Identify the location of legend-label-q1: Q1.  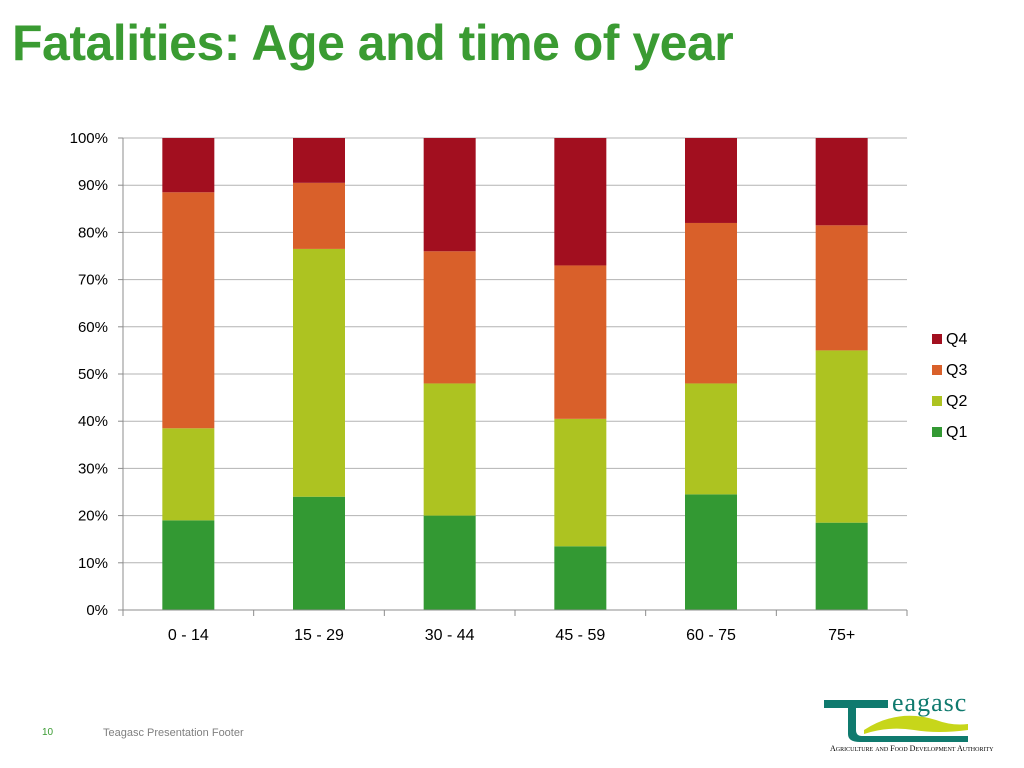
(956, 432).